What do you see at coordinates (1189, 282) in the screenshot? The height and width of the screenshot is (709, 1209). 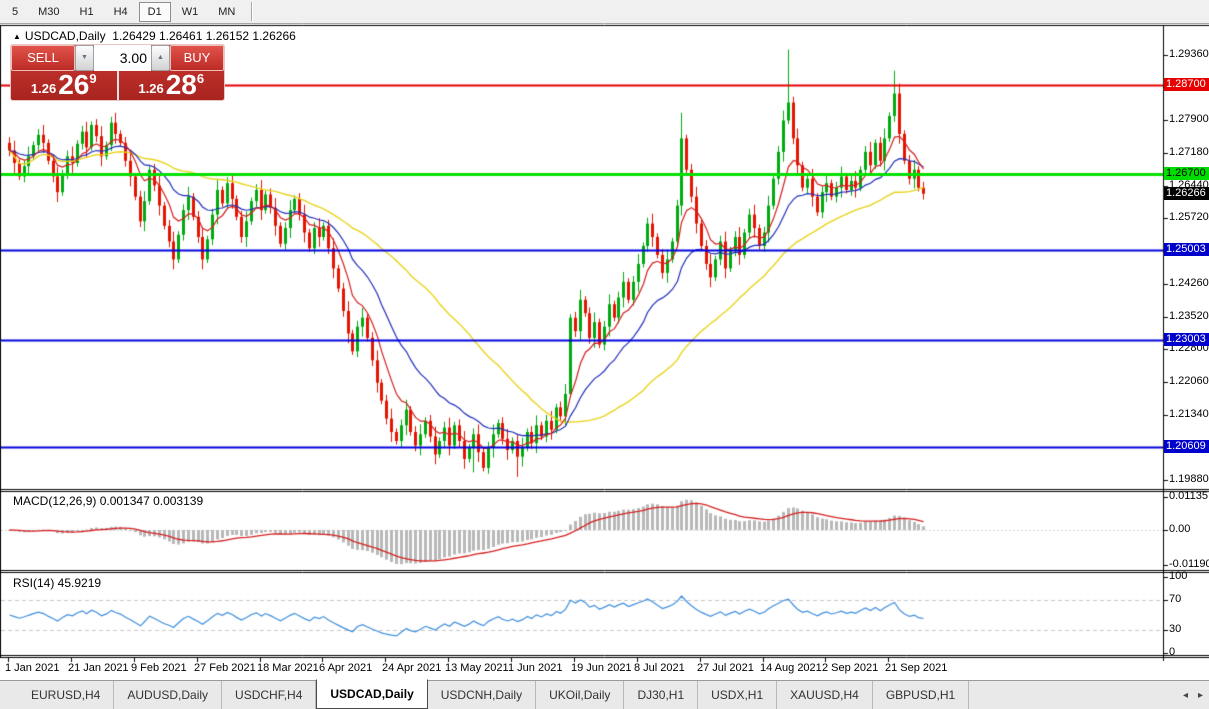 I see `price-tick-label: 1.24260` at bounding box center [1189, 282].